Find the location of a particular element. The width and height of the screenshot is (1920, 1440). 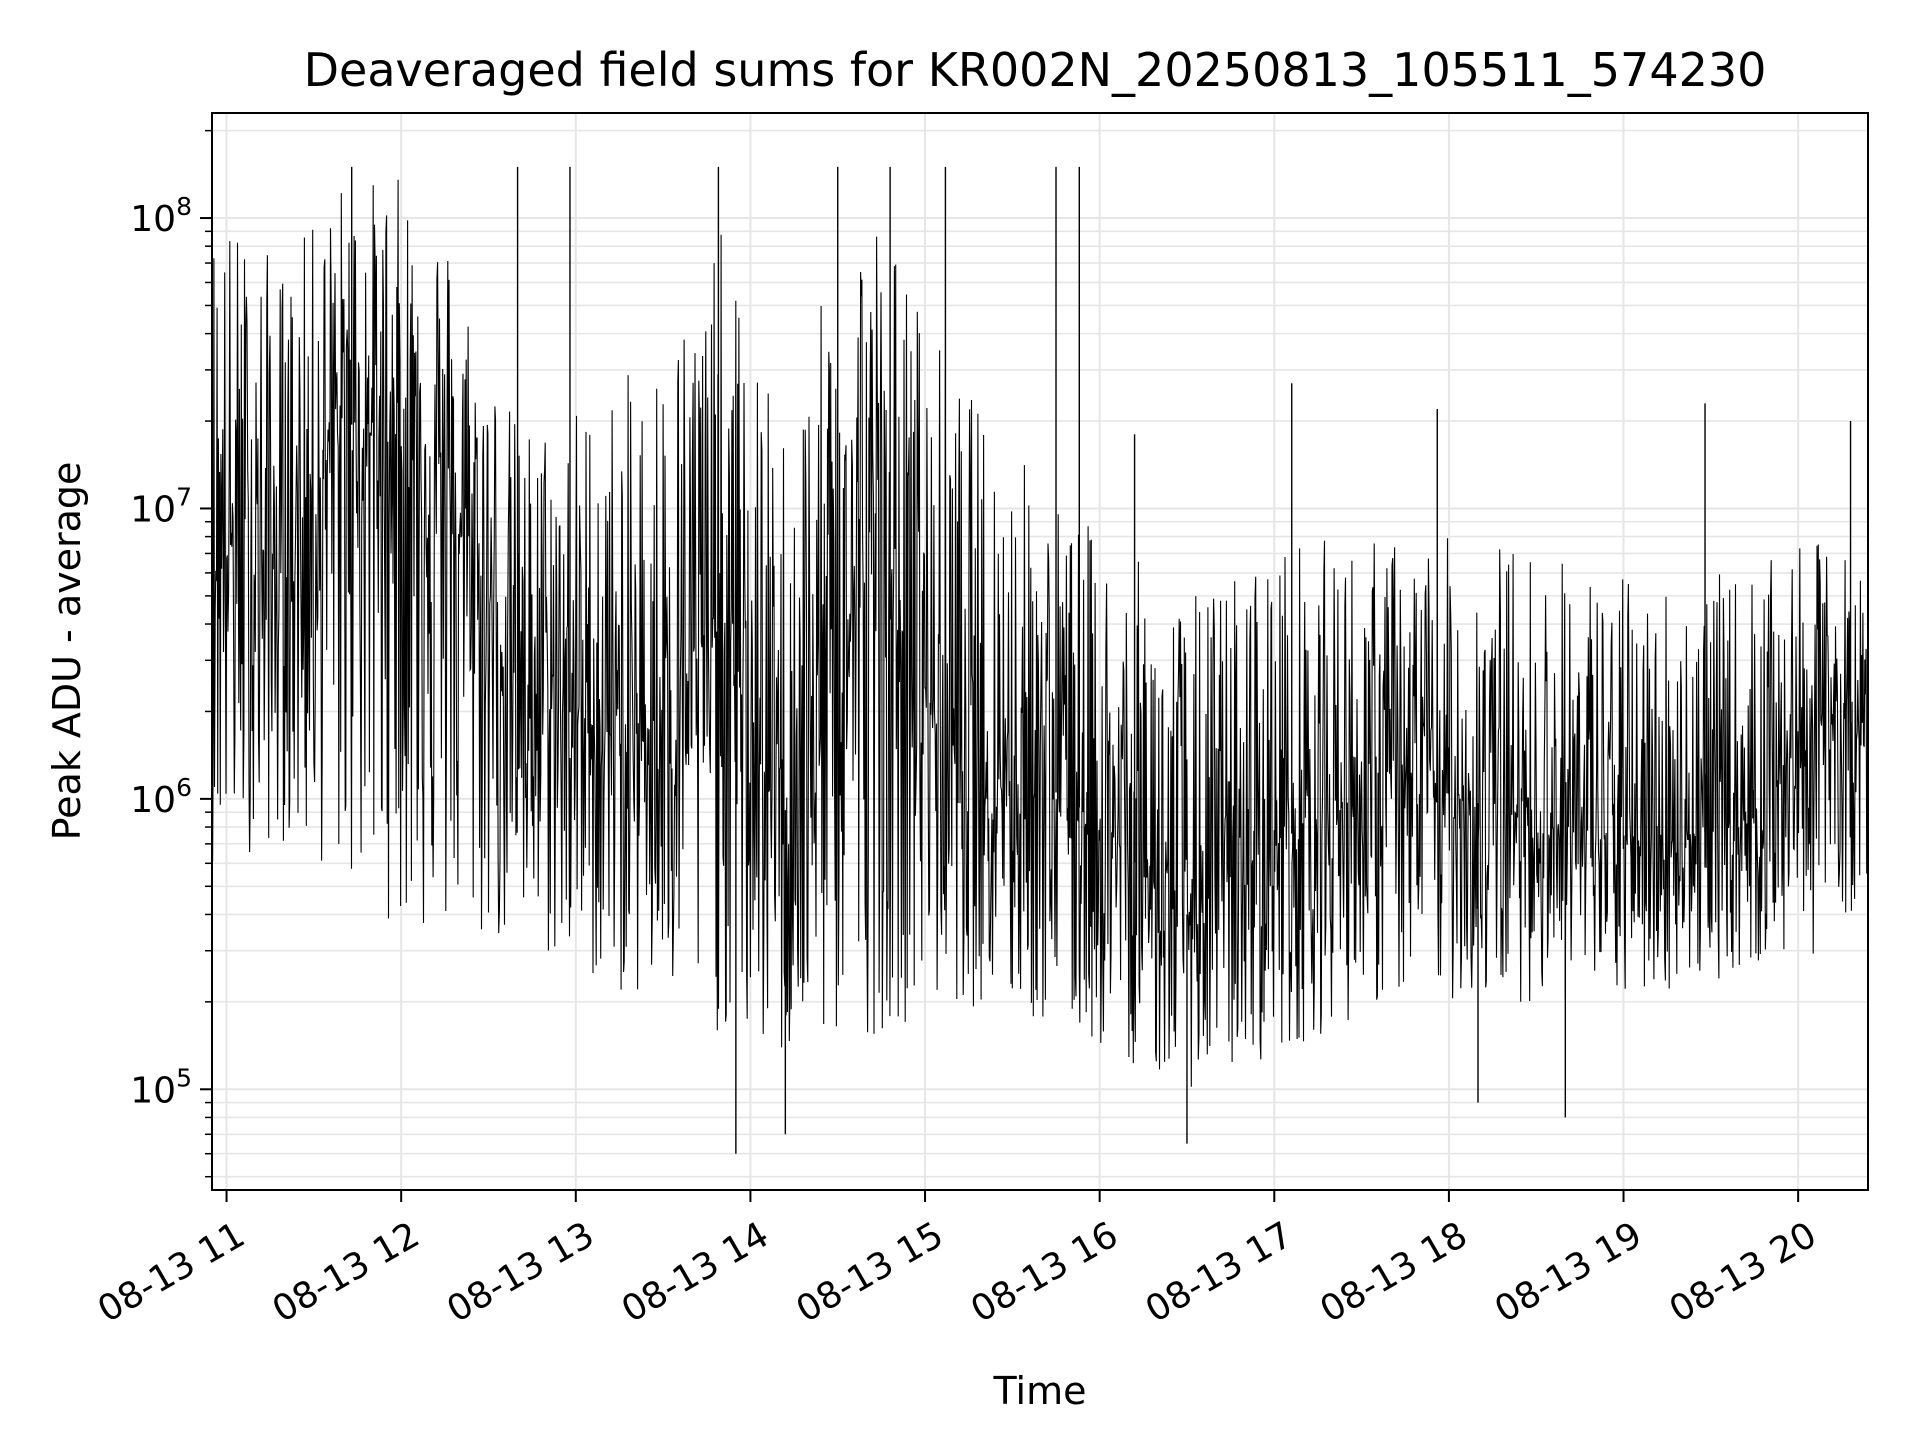

x-axis-label: Time is located at coordinates (1040, 1391).